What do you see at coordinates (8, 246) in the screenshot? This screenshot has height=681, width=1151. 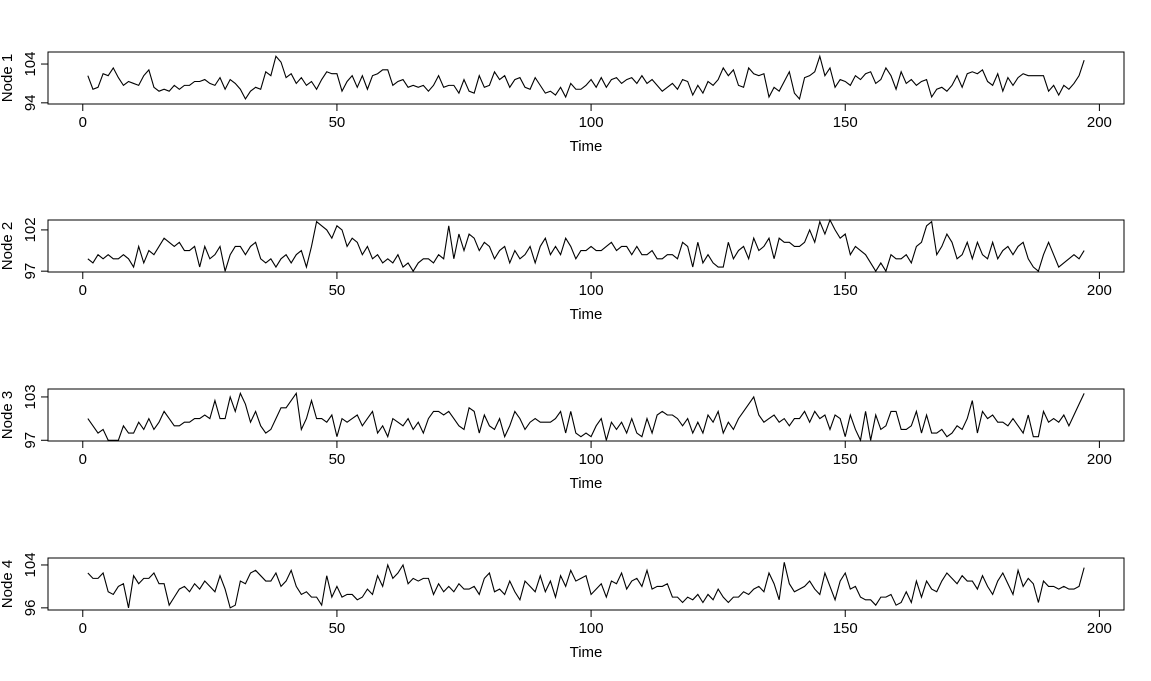 I see `y-axis-label: Node 2` at bounding box center [8, 246].